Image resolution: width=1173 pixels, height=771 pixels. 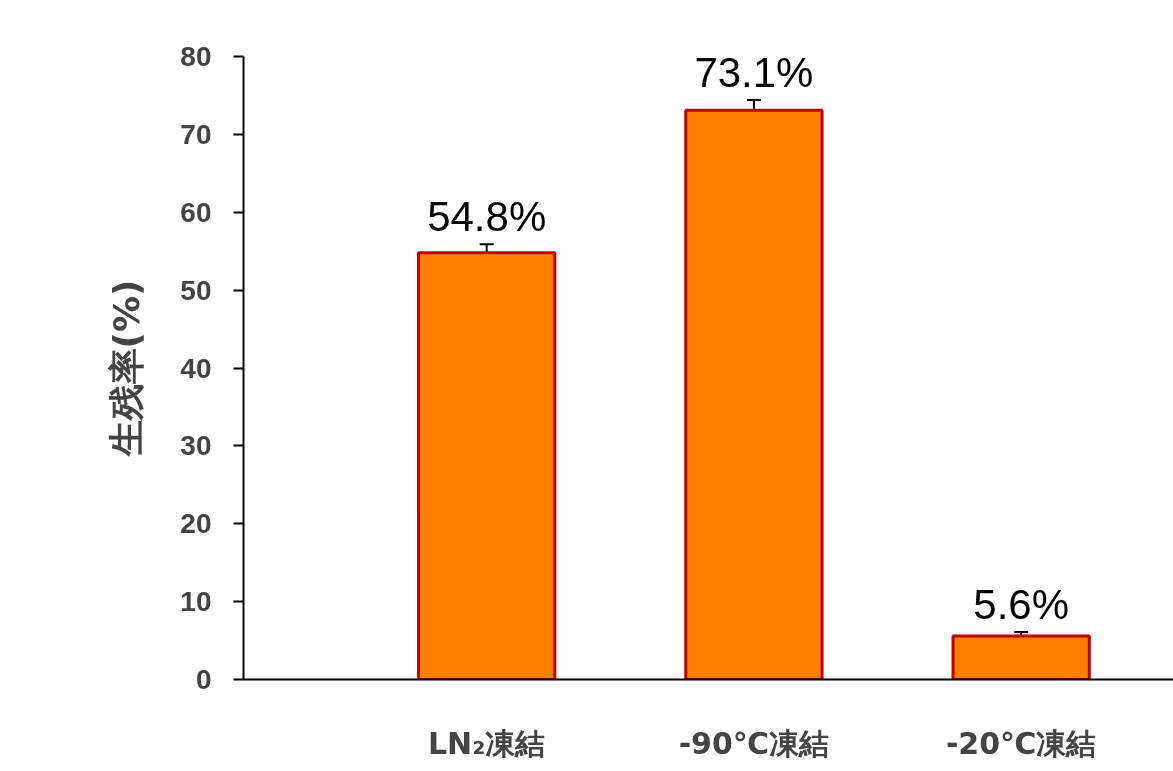 What do you see at coordinates (1021, 743) in the screenshot?
I see `x-tick-label: -20℃凍結` at bounding box center [1021, 743].